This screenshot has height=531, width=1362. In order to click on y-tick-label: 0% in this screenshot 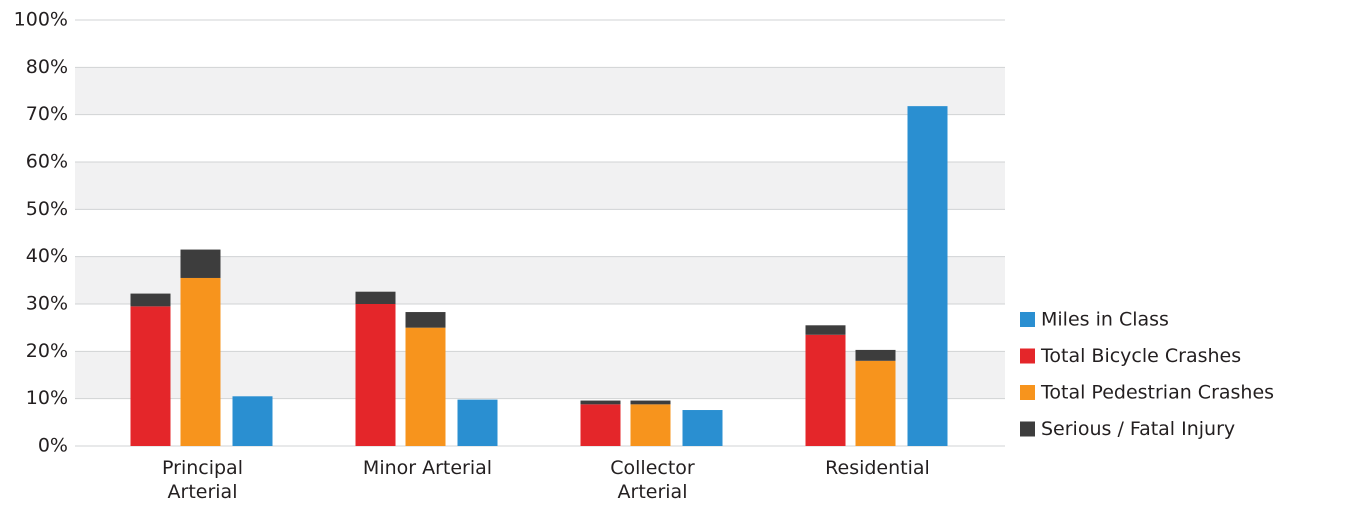, I will do `click(53, 446)`.